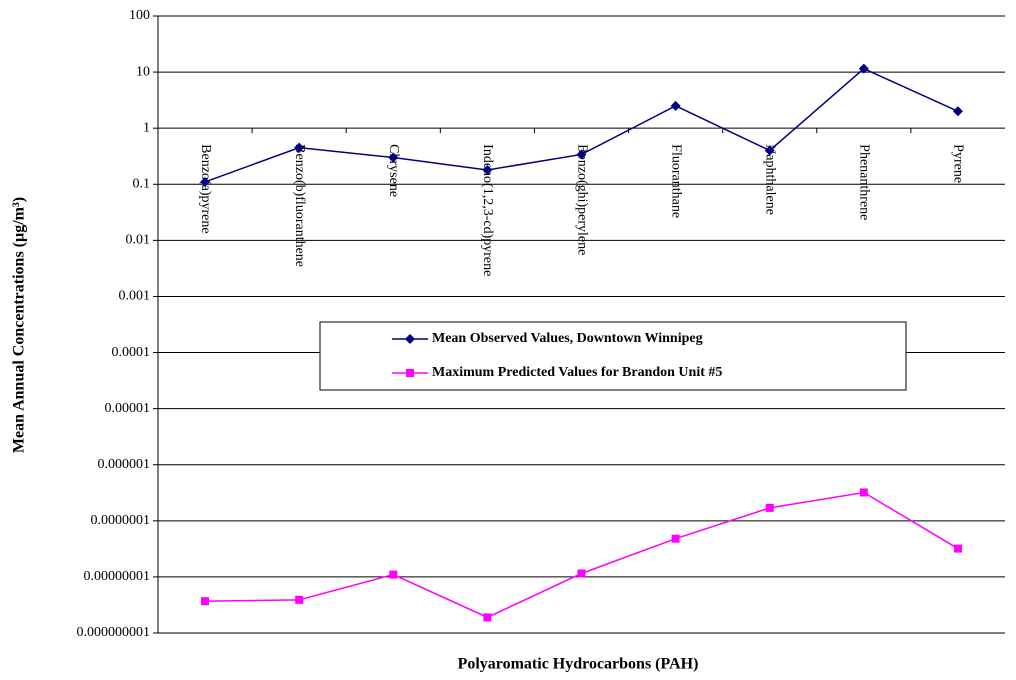  Describe the element at coordinates (487, 210) in the screenshot. I see `x-tick-label: Indeno(1,2,3-cd)pyrene` at that location.